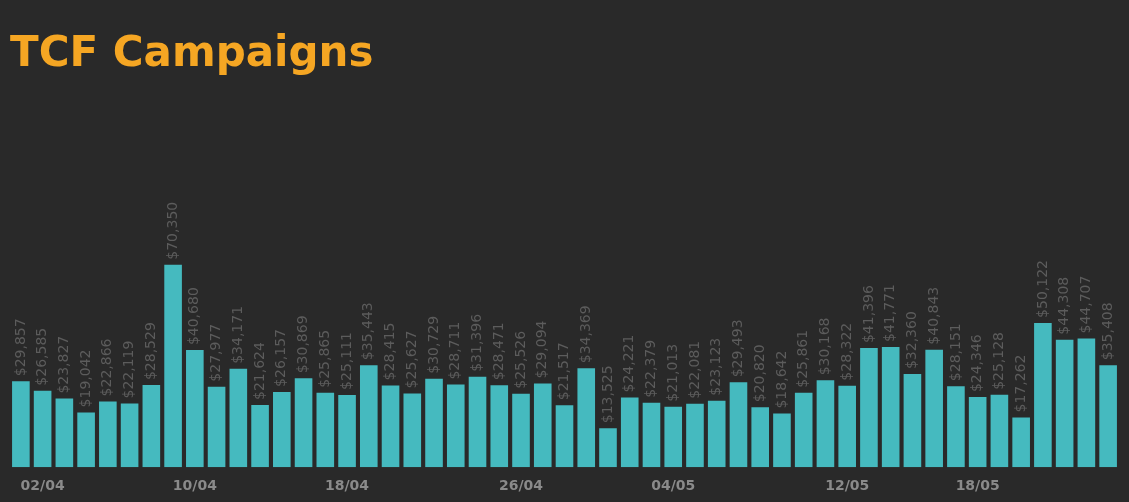  Describe the element at coordinates (192, 52) in the screenshot. I see `chart-title: TCF Campaigns` at that location.